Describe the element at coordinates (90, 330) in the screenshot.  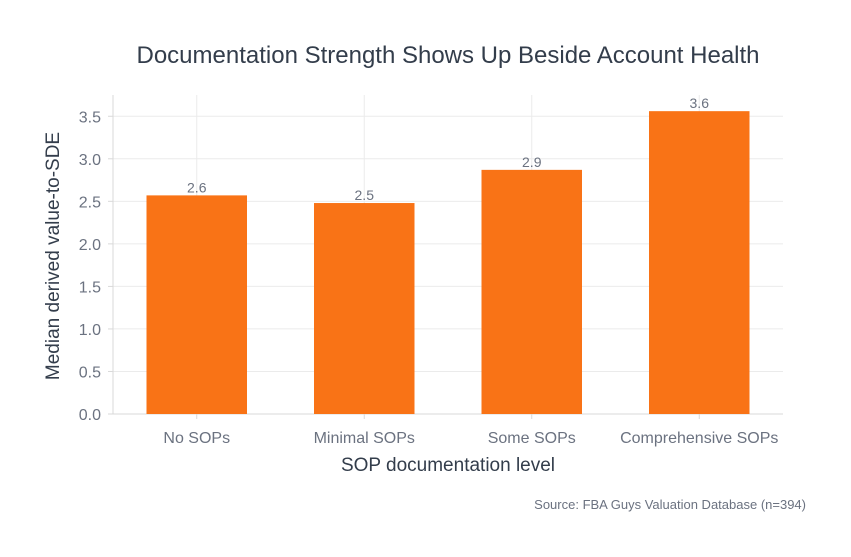
I see `y-tick-label: 1.0` at that location.